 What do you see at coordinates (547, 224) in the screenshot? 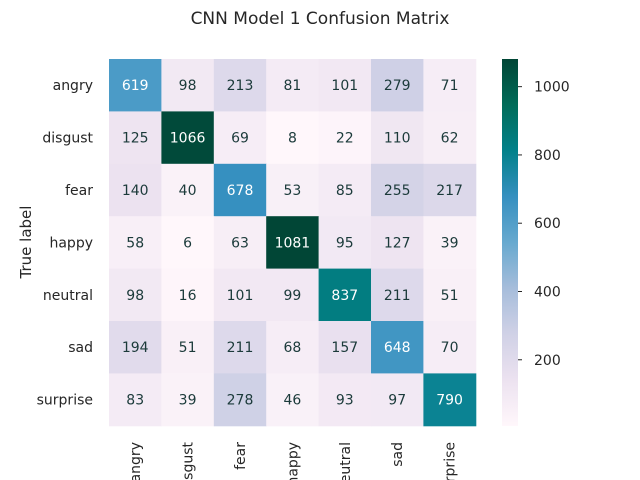
I see `colorbar-tick-label: 600` at bounding box center [547, 224].